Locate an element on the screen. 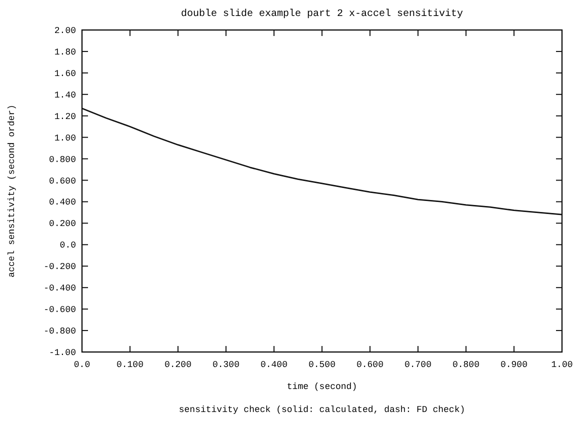 The width and height of the screenshot is (588, 424). y-tick-label: 1.20 is located at coordinates (65, 117).